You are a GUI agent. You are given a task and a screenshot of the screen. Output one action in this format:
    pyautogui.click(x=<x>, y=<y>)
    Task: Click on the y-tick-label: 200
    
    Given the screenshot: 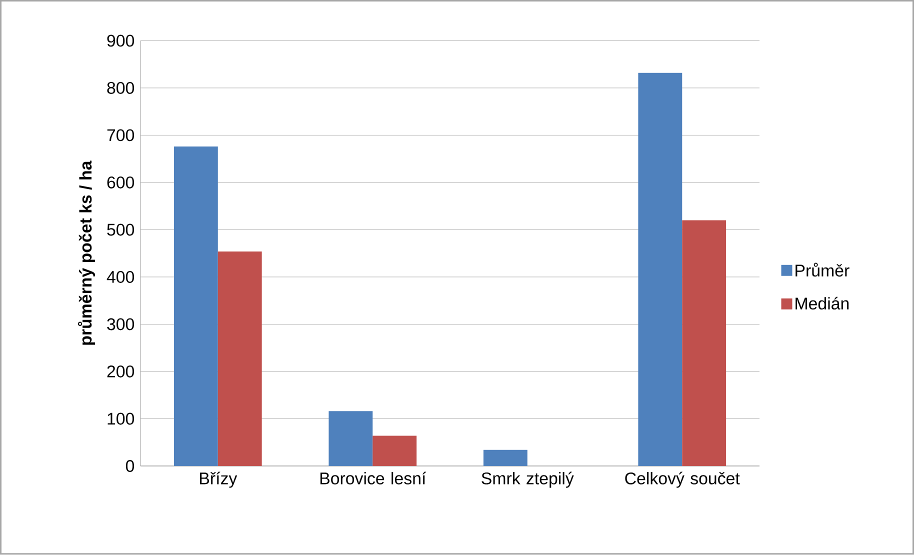 What is the action you would take?
    pyautogui.click(x=120, y=372)
    